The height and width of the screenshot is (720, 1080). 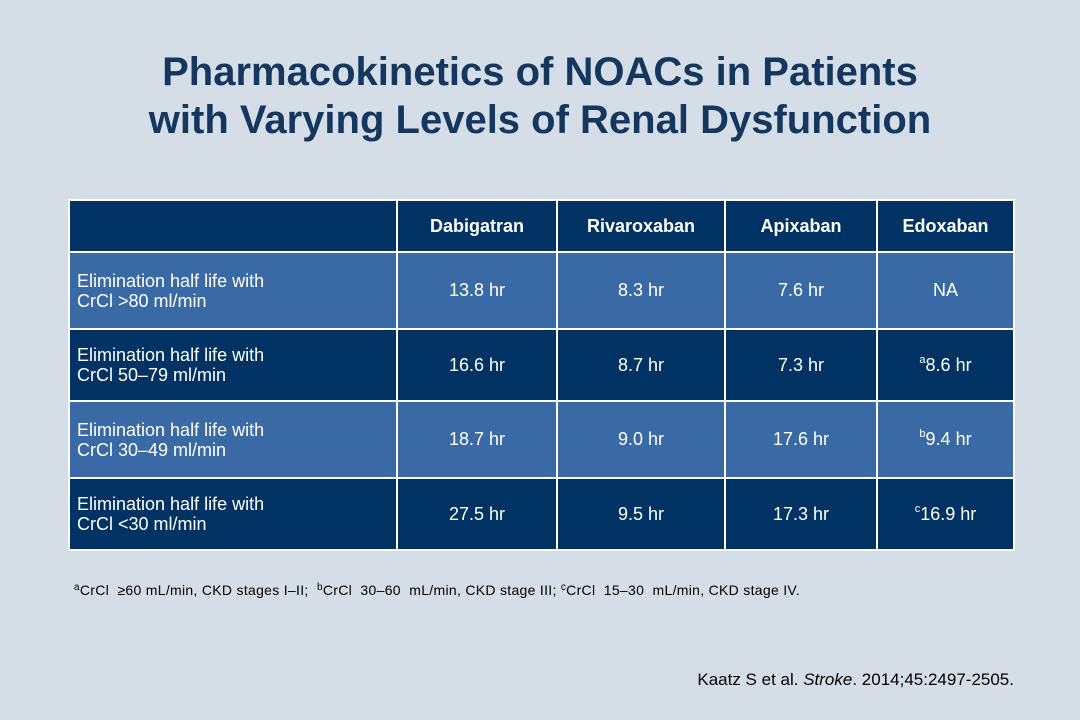 What do you see at coordinates (922, 359) in the screenshot?
I see `footnote-marker-a: a` at bounding box center [922, 359].